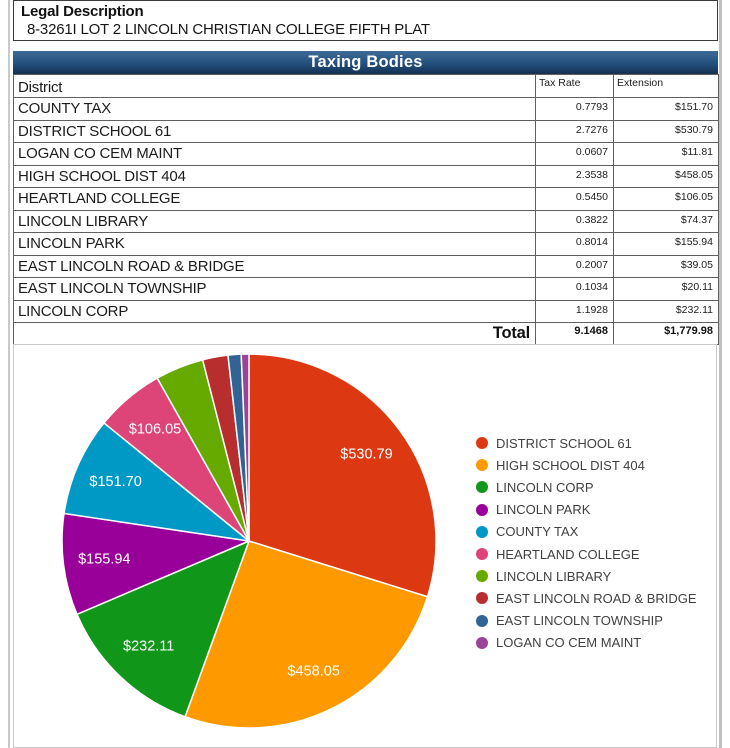 The height and width of the screenshot is (748, 730). What do you see at coordinates (574, 266) in the screenshot?
I see `tax-rate-cell: 0.2007` at bounding box center [574, 266].